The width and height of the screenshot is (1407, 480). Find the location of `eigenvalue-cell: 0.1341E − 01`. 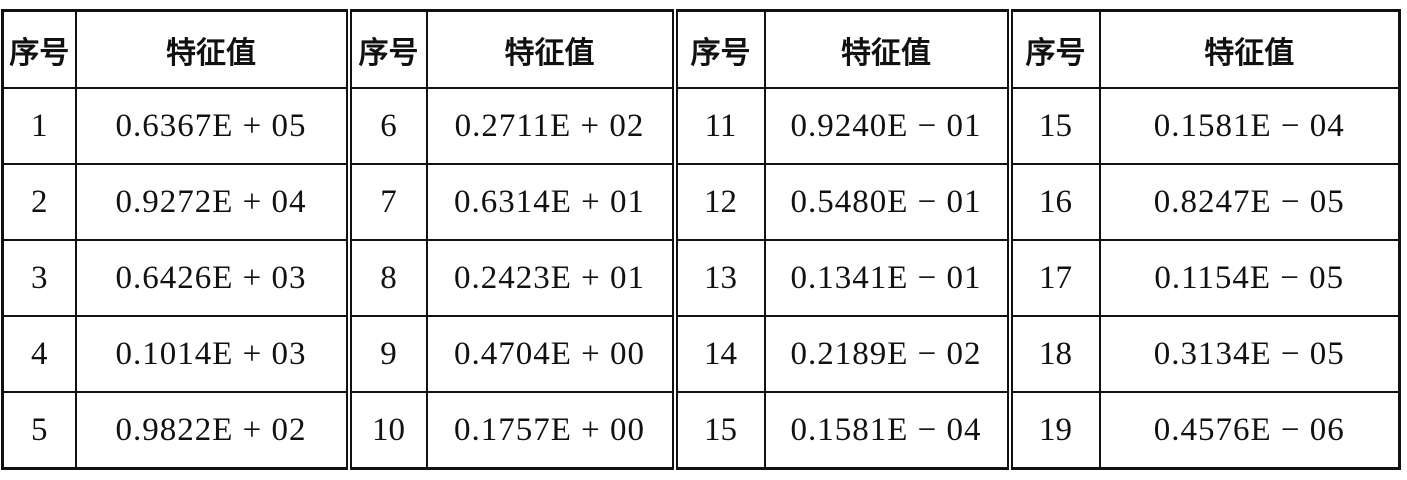

eigenvalue-cell: 0.1341E − 01 is located at coordinates (887, 278).